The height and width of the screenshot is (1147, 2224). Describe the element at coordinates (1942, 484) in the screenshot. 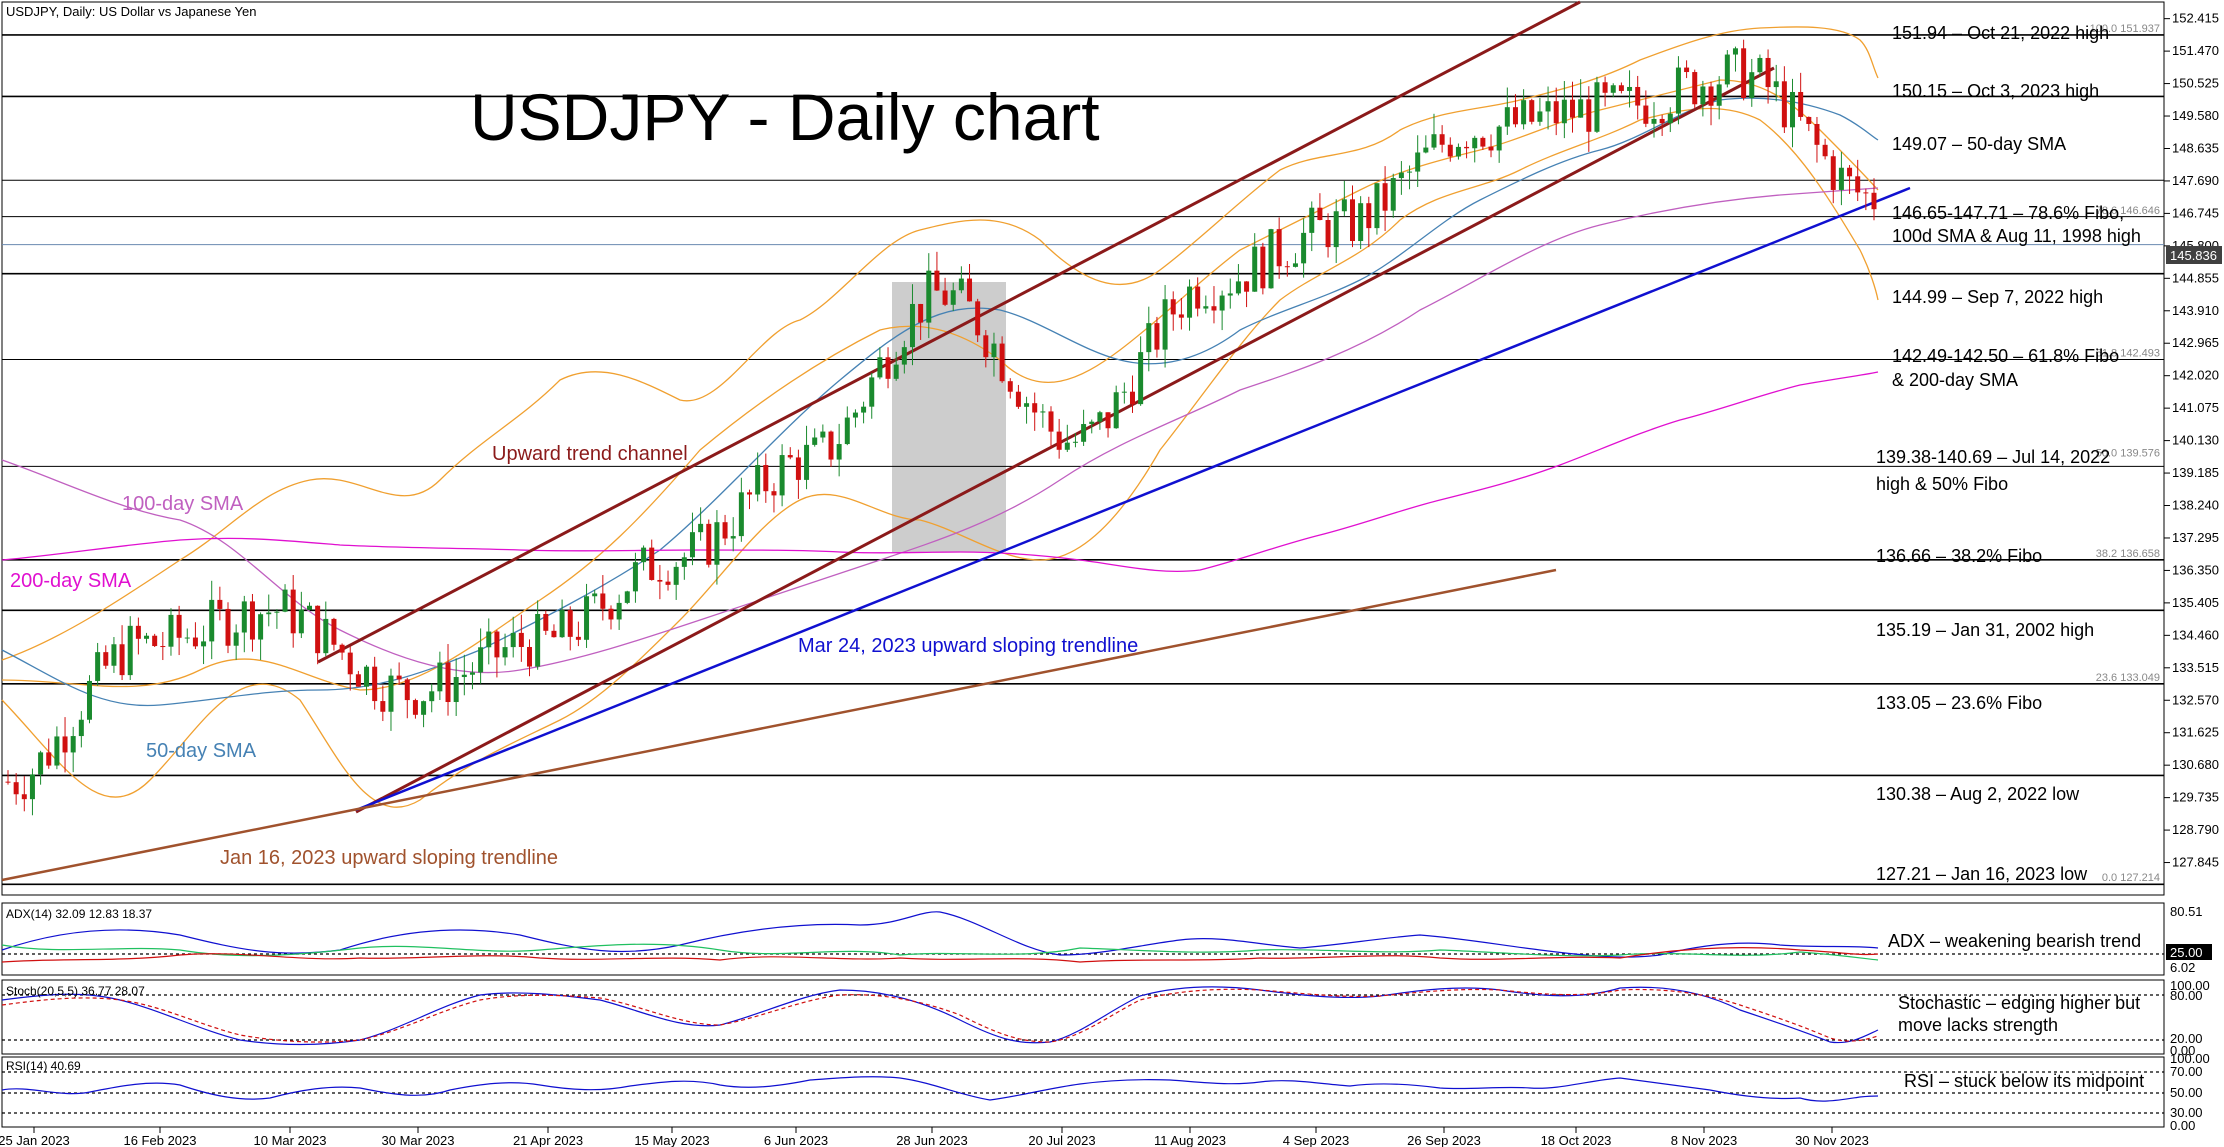

I see `level-139-38-b: high & 50% Fibo` at that location.